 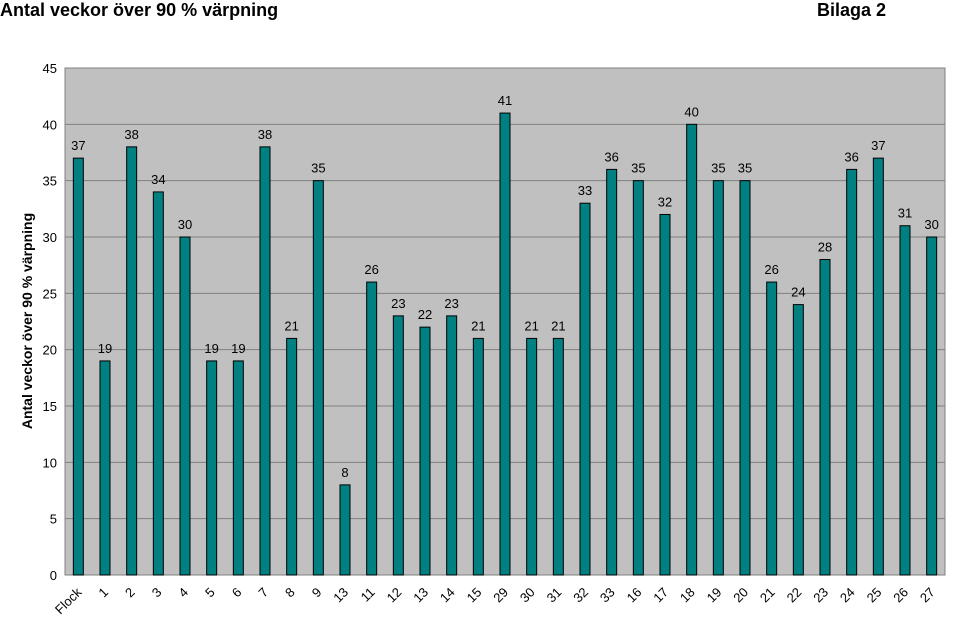 I want to click on data-label: 32, so click(x=665, y=201).